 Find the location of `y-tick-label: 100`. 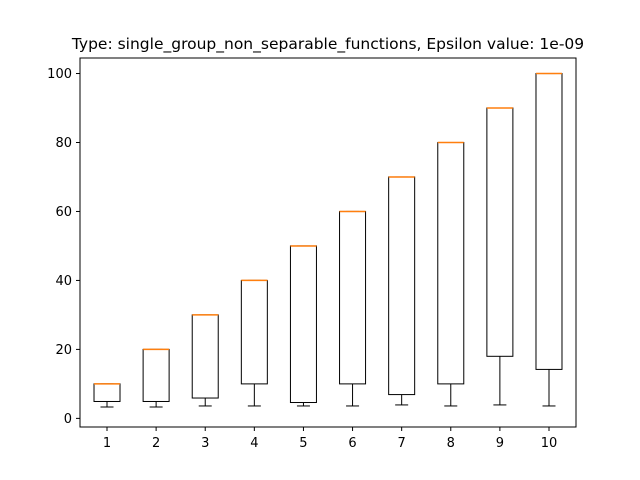

y-tick-label: 100 is located at coordinates (59, 74).